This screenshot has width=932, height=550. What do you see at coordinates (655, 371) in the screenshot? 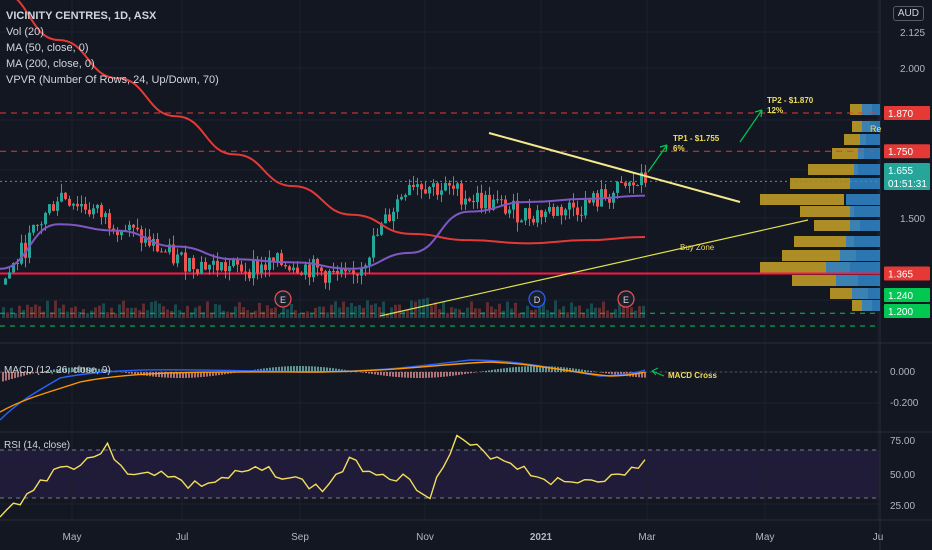
I see `macd-arrow-head` at bounding box center [655, 371].